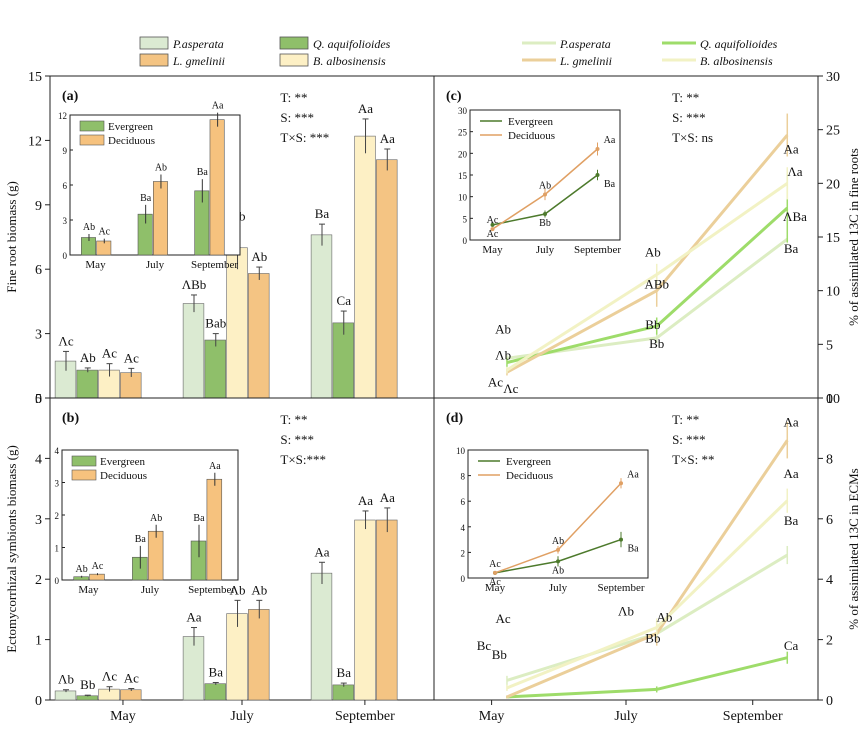  What do you see at coordinates (38, 459) in the screenshot?
I see `y-tick-label: 4` at bounding box center [38, 459].